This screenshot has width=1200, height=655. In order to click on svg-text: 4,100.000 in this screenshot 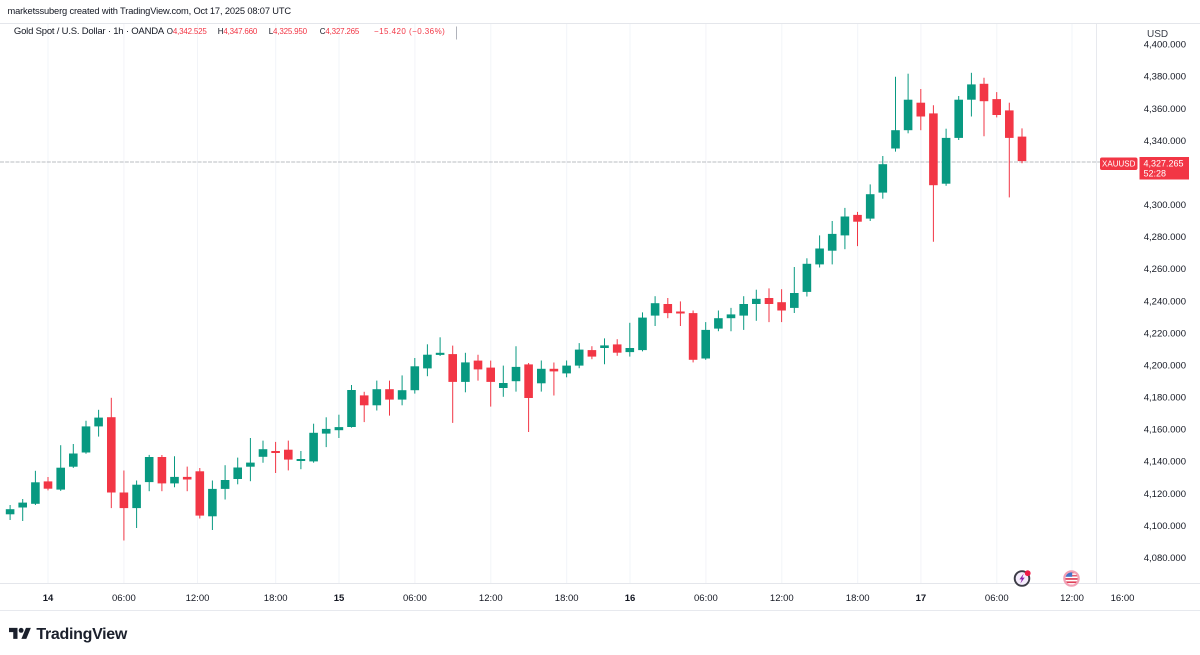, I will do `click(1165, 526)`.